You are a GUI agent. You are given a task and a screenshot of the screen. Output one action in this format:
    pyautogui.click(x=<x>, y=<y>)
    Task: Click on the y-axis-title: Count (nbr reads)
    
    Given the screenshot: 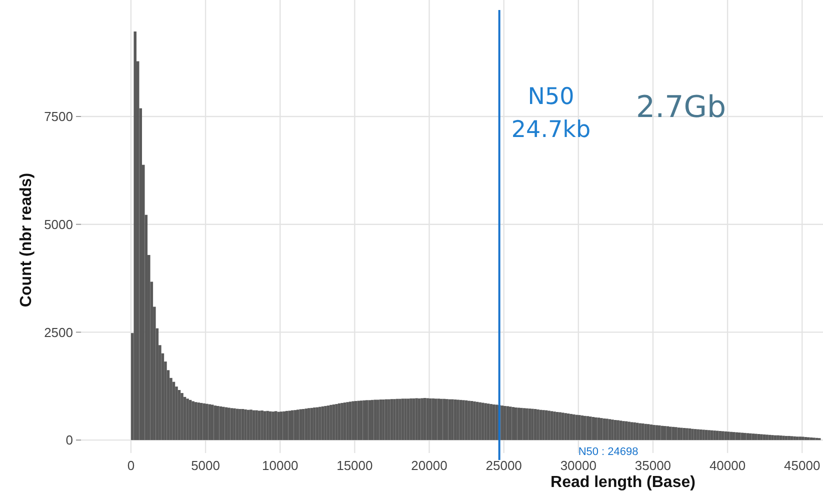 What is the action you would take?
    pyautogui.click(x=26, y=240)
    